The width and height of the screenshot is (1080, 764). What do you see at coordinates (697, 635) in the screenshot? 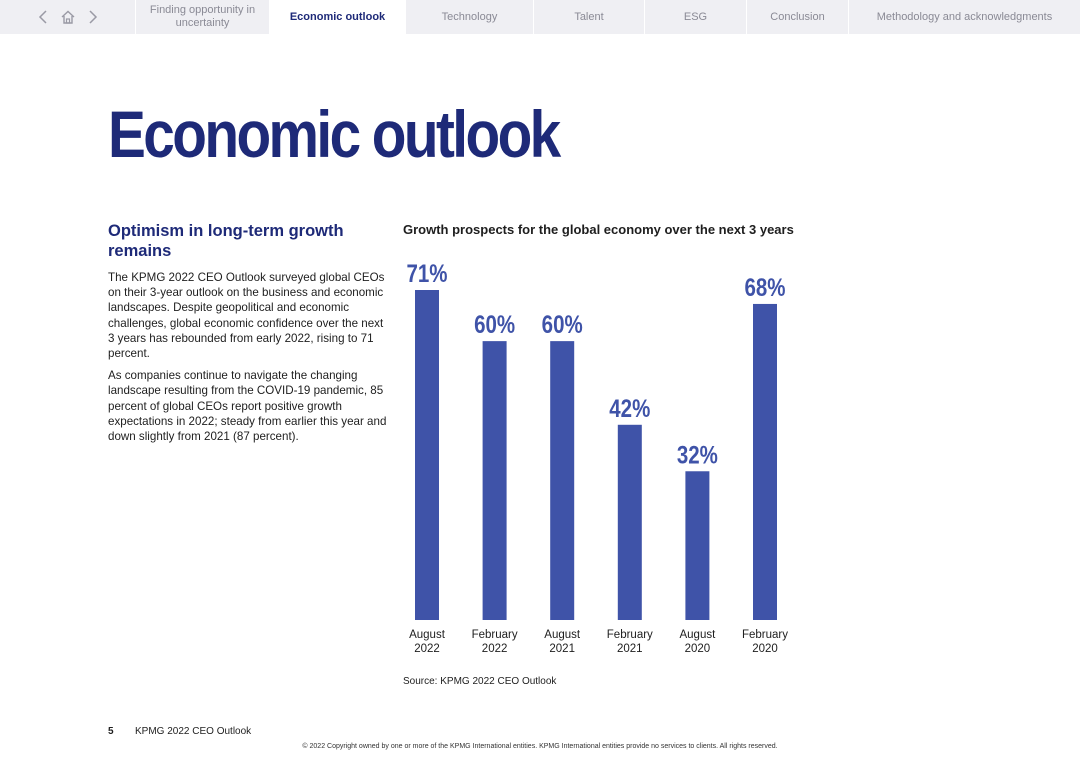
I see `category-label-4-0: August` at bounding box center [697, 635].